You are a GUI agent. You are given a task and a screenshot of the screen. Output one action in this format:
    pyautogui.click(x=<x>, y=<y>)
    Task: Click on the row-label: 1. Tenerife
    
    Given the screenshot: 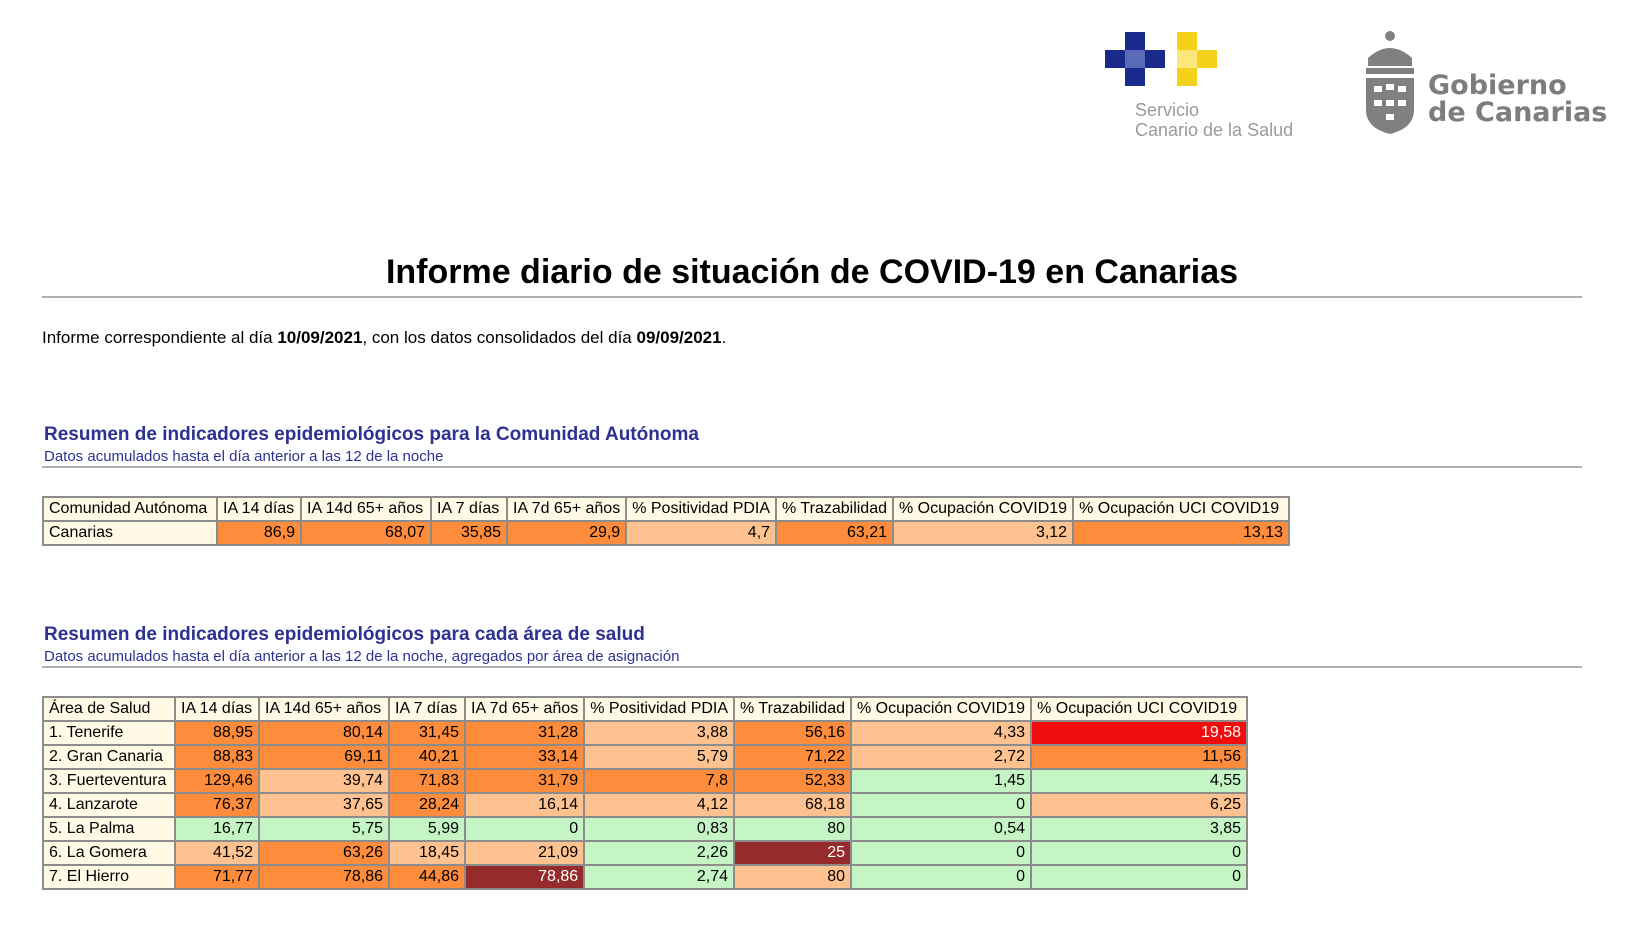 What is the action you would take?
    pyautogui.click(x=109, y=733)
    